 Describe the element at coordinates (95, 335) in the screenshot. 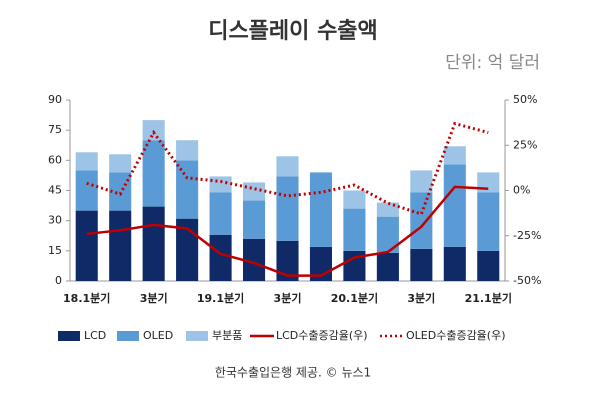

I see `legend-label: LCD` at that location.